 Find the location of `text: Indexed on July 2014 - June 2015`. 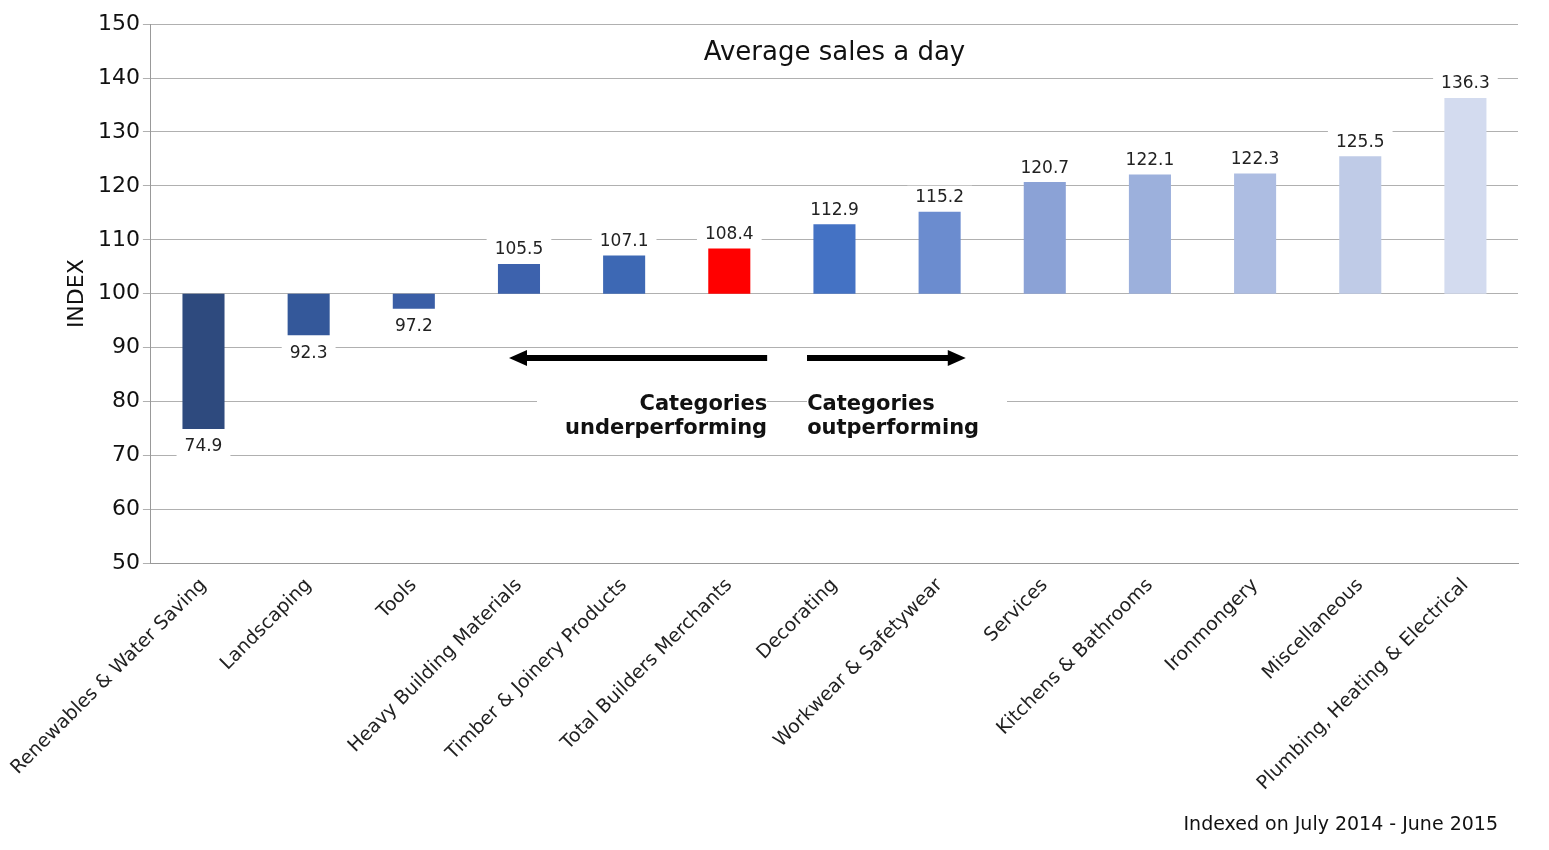

text: Indexed on July 2014 - June 2015 is located at coordinates (1340, 823).